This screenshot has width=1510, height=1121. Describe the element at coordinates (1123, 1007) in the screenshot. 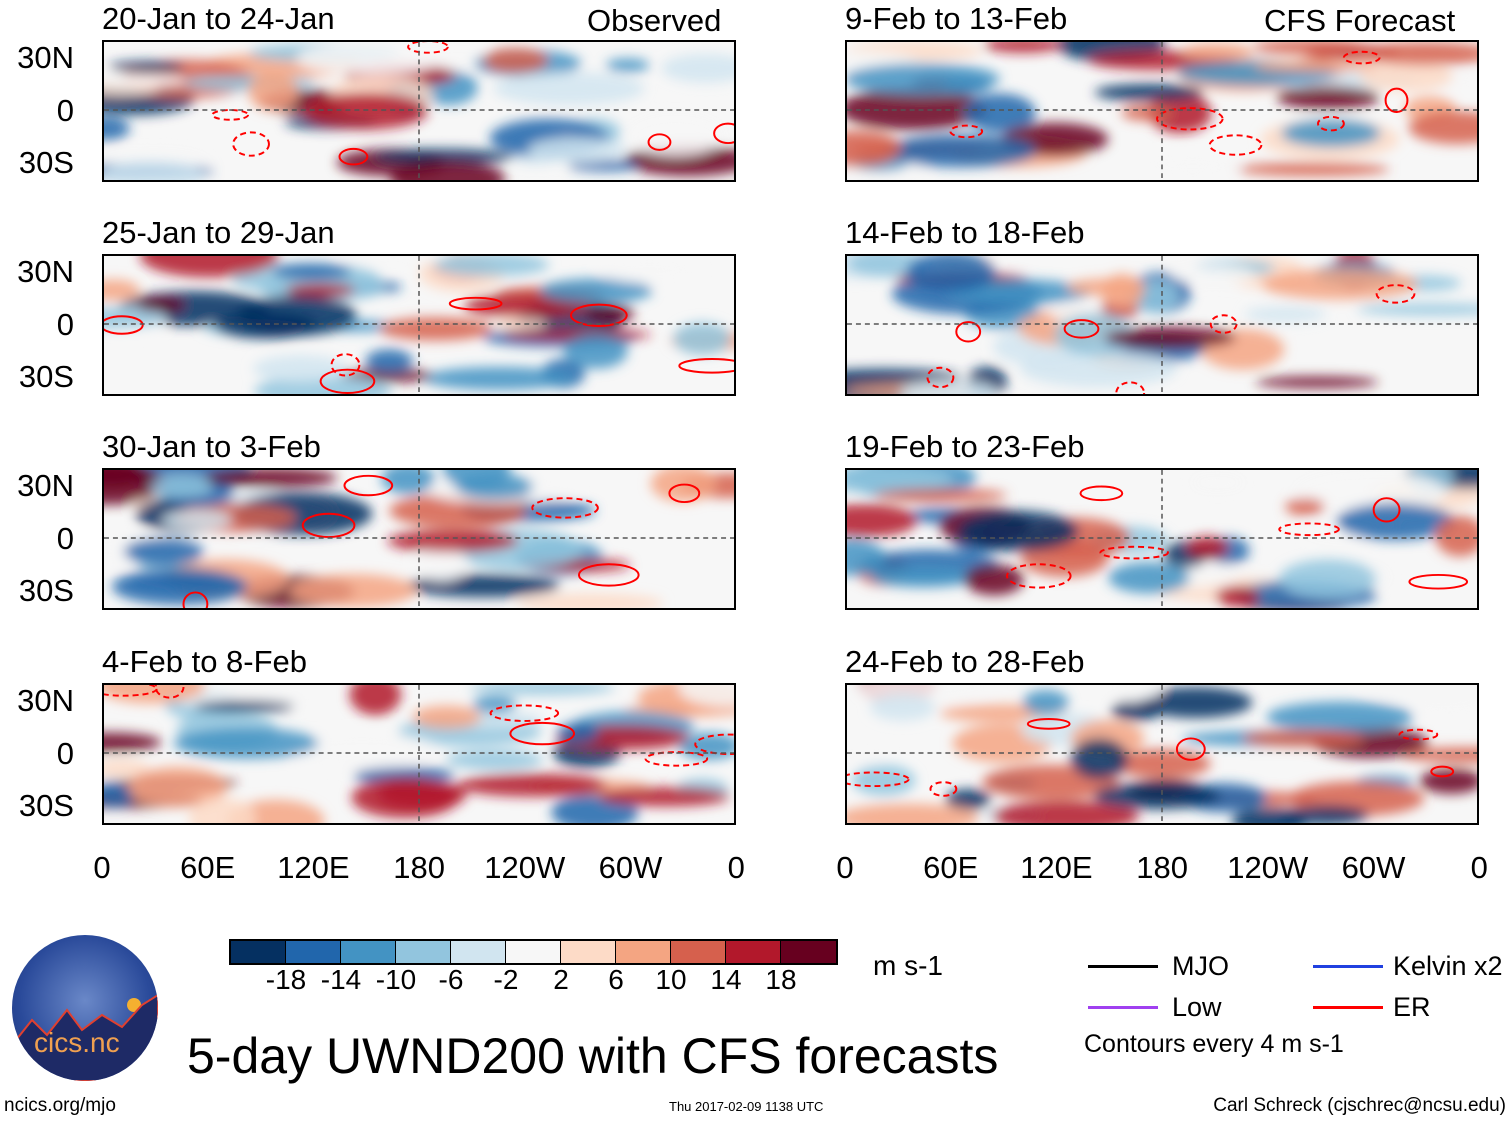

I see `legend-line-low` at that location.